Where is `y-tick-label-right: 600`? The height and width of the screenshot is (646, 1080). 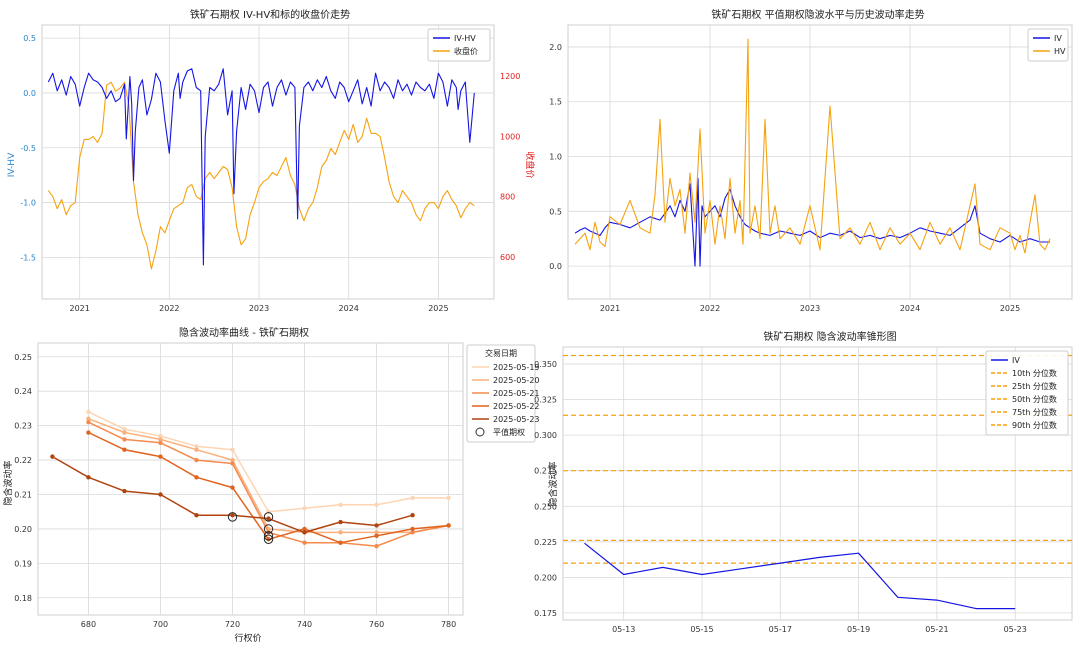 y-tick-label-right: 600 is located at coordinates (507, 257).